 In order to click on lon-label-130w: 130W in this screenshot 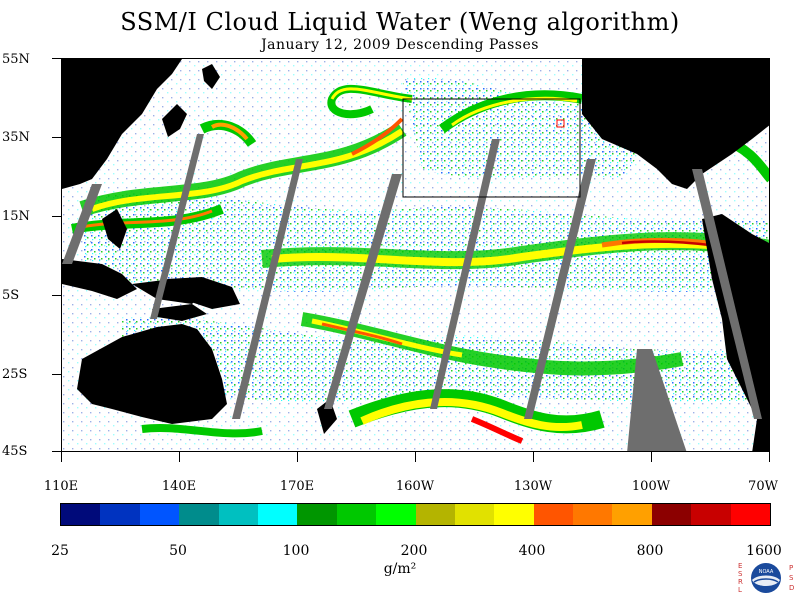, I will do `click(533, 486)`.